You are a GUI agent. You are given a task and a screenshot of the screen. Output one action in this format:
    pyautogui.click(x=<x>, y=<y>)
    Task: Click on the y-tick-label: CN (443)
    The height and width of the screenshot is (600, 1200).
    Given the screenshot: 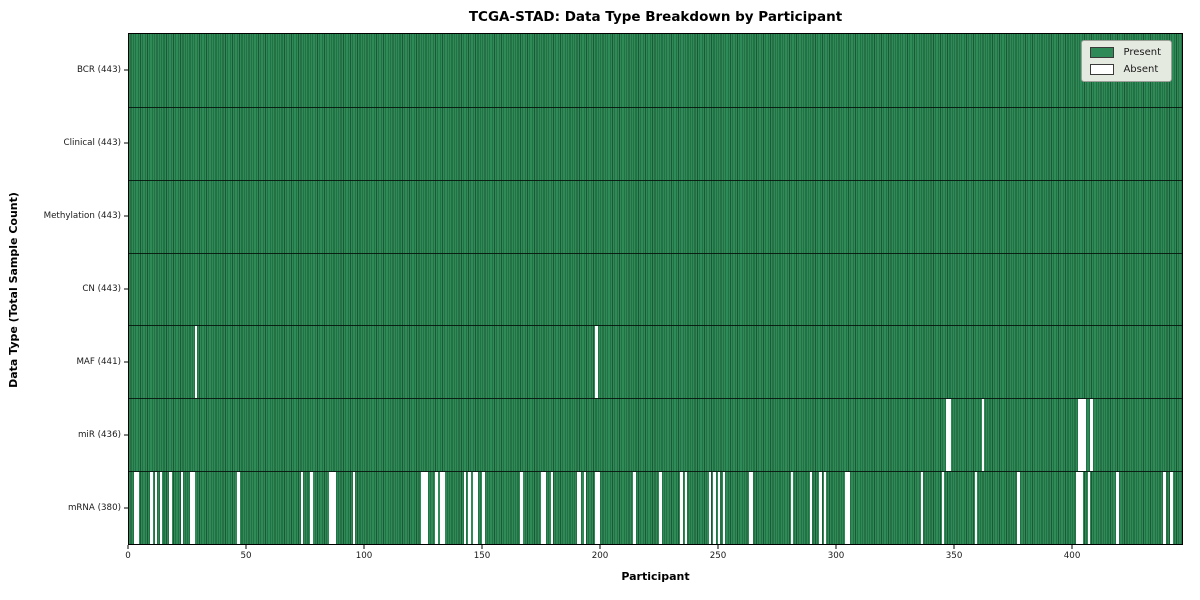 What is the action you would take?
    pyautogui.click(x=101, y=289)
    